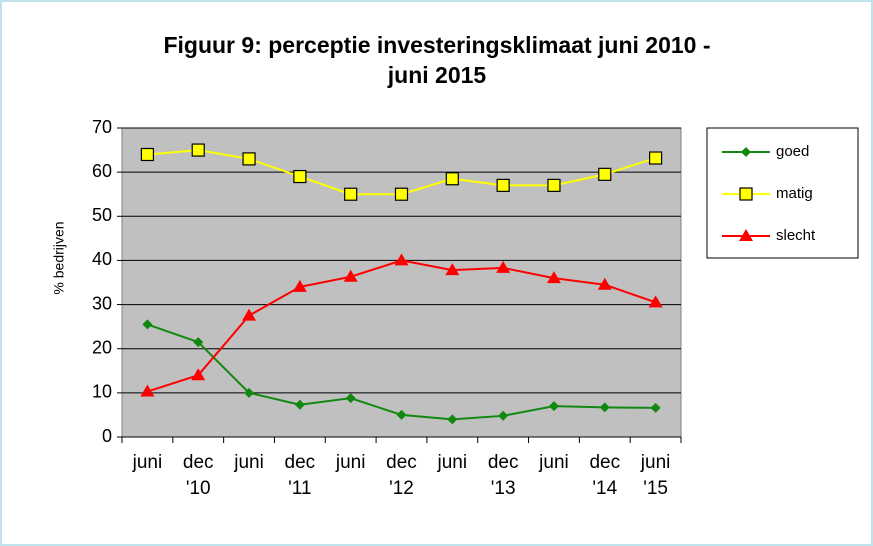  What do you see at coordinates (794, 193) in the screenshot?
I see `legend-label: matig` at bounding box center [794, 193].